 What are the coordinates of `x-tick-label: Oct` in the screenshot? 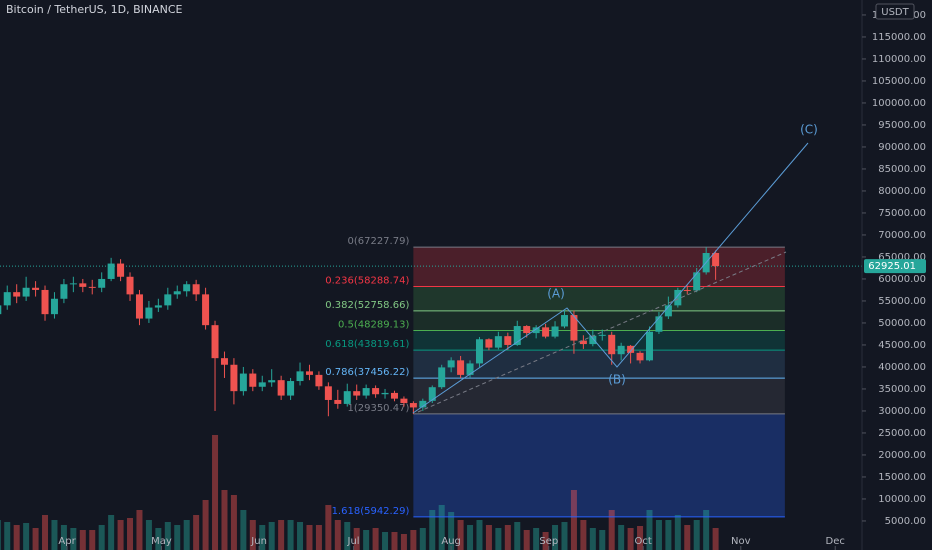 It's located at (643, 541).